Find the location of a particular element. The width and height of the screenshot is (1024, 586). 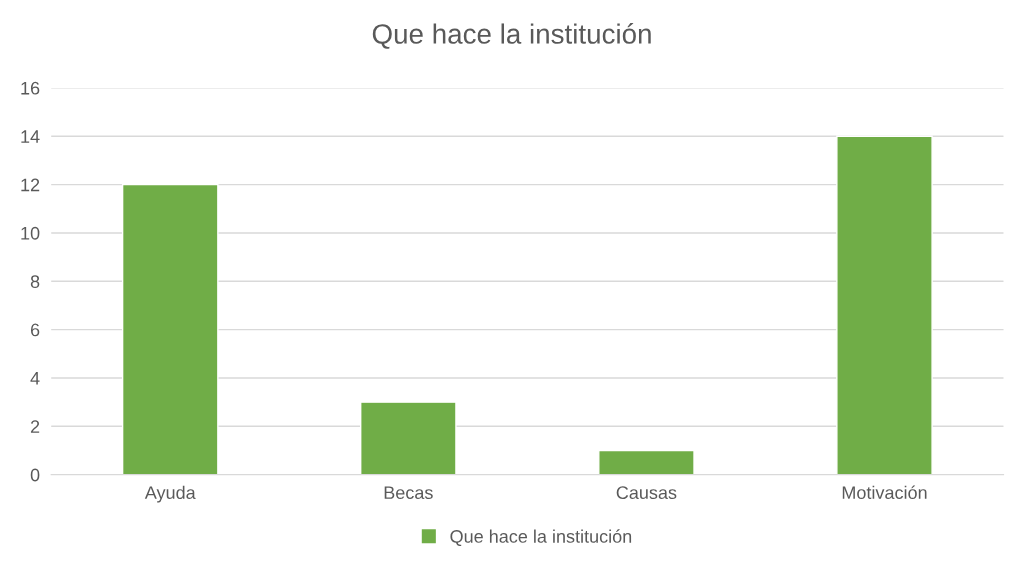

y-tick-label: 14 is located at coordinates (30, 136).